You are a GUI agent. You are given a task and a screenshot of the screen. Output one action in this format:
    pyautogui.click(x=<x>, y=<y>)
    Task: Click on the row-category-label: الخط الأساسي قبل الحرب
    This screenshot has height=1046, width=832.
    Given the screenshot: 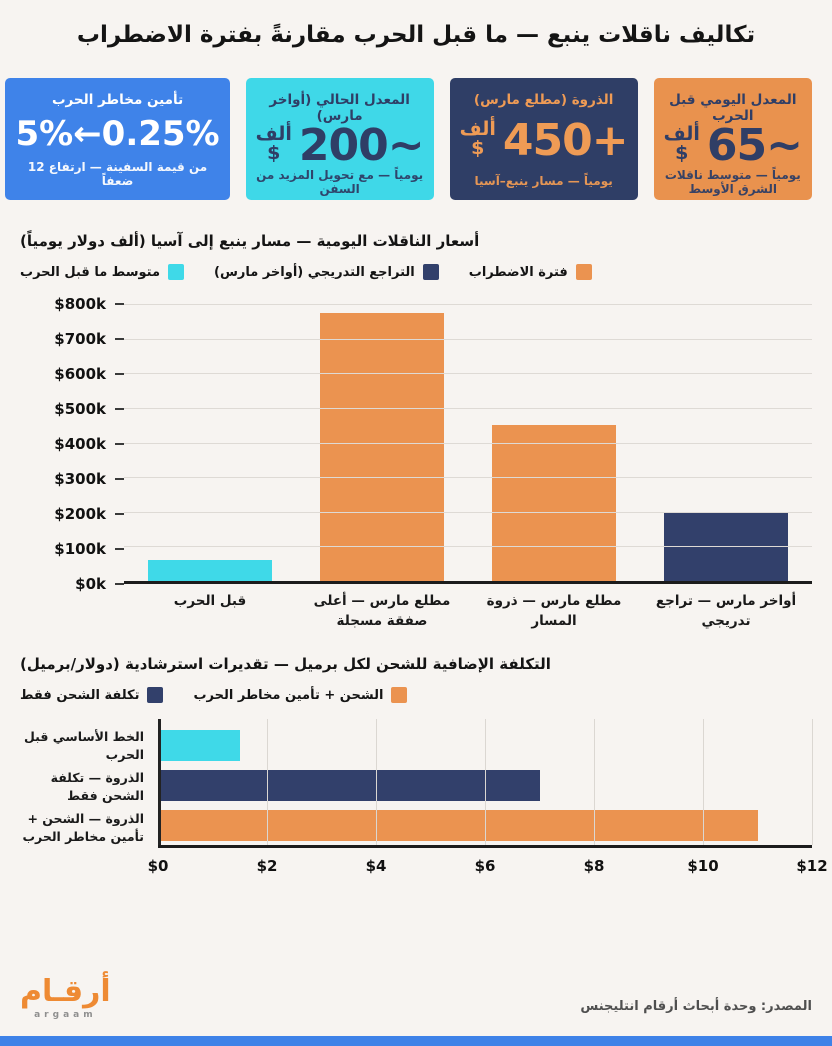 What is the action you would take?
    pyautogui.click(x=83, y=745)
    